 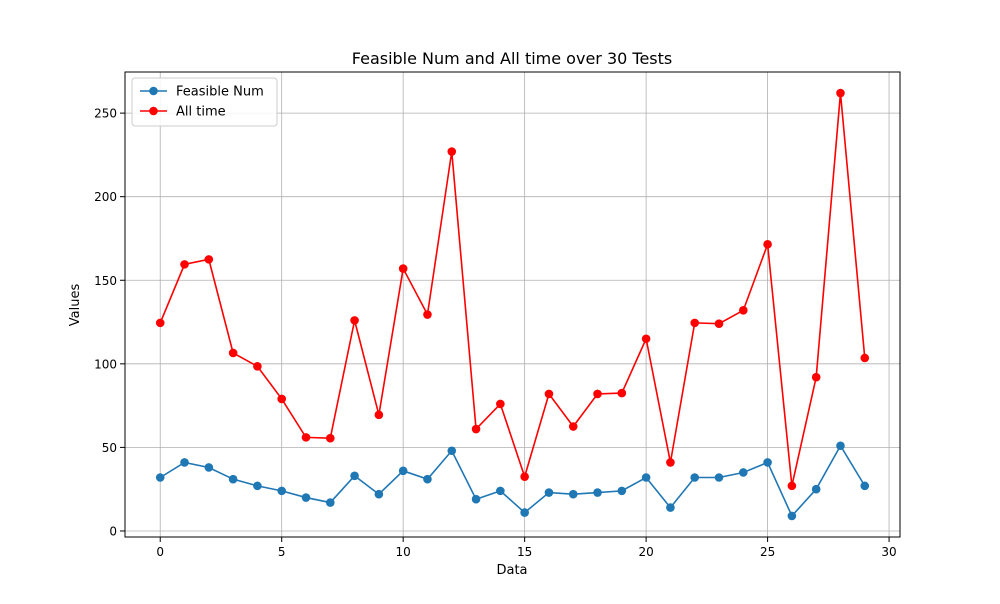 What do you see at coordinates (109, 448) in the screenshot?
I see `y-tick-label: 50` at bounding box center [109, 448].